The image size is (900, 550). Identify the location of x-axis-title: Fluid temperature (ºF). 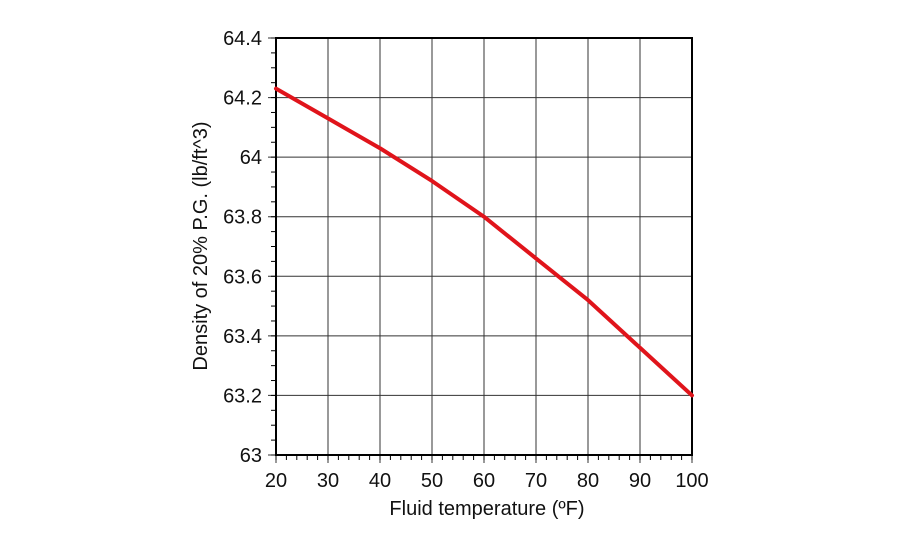
(486, 509).